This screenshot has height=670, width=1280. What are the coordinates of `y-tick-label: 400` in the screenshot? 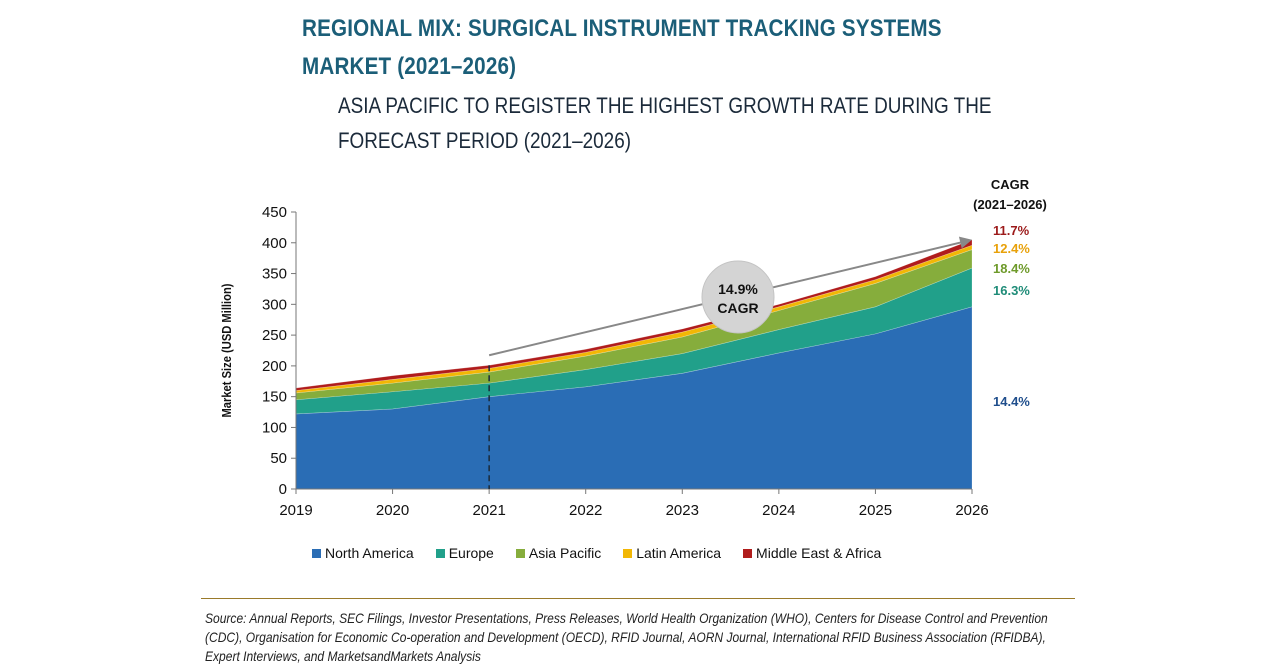 It's located at (274, 243).